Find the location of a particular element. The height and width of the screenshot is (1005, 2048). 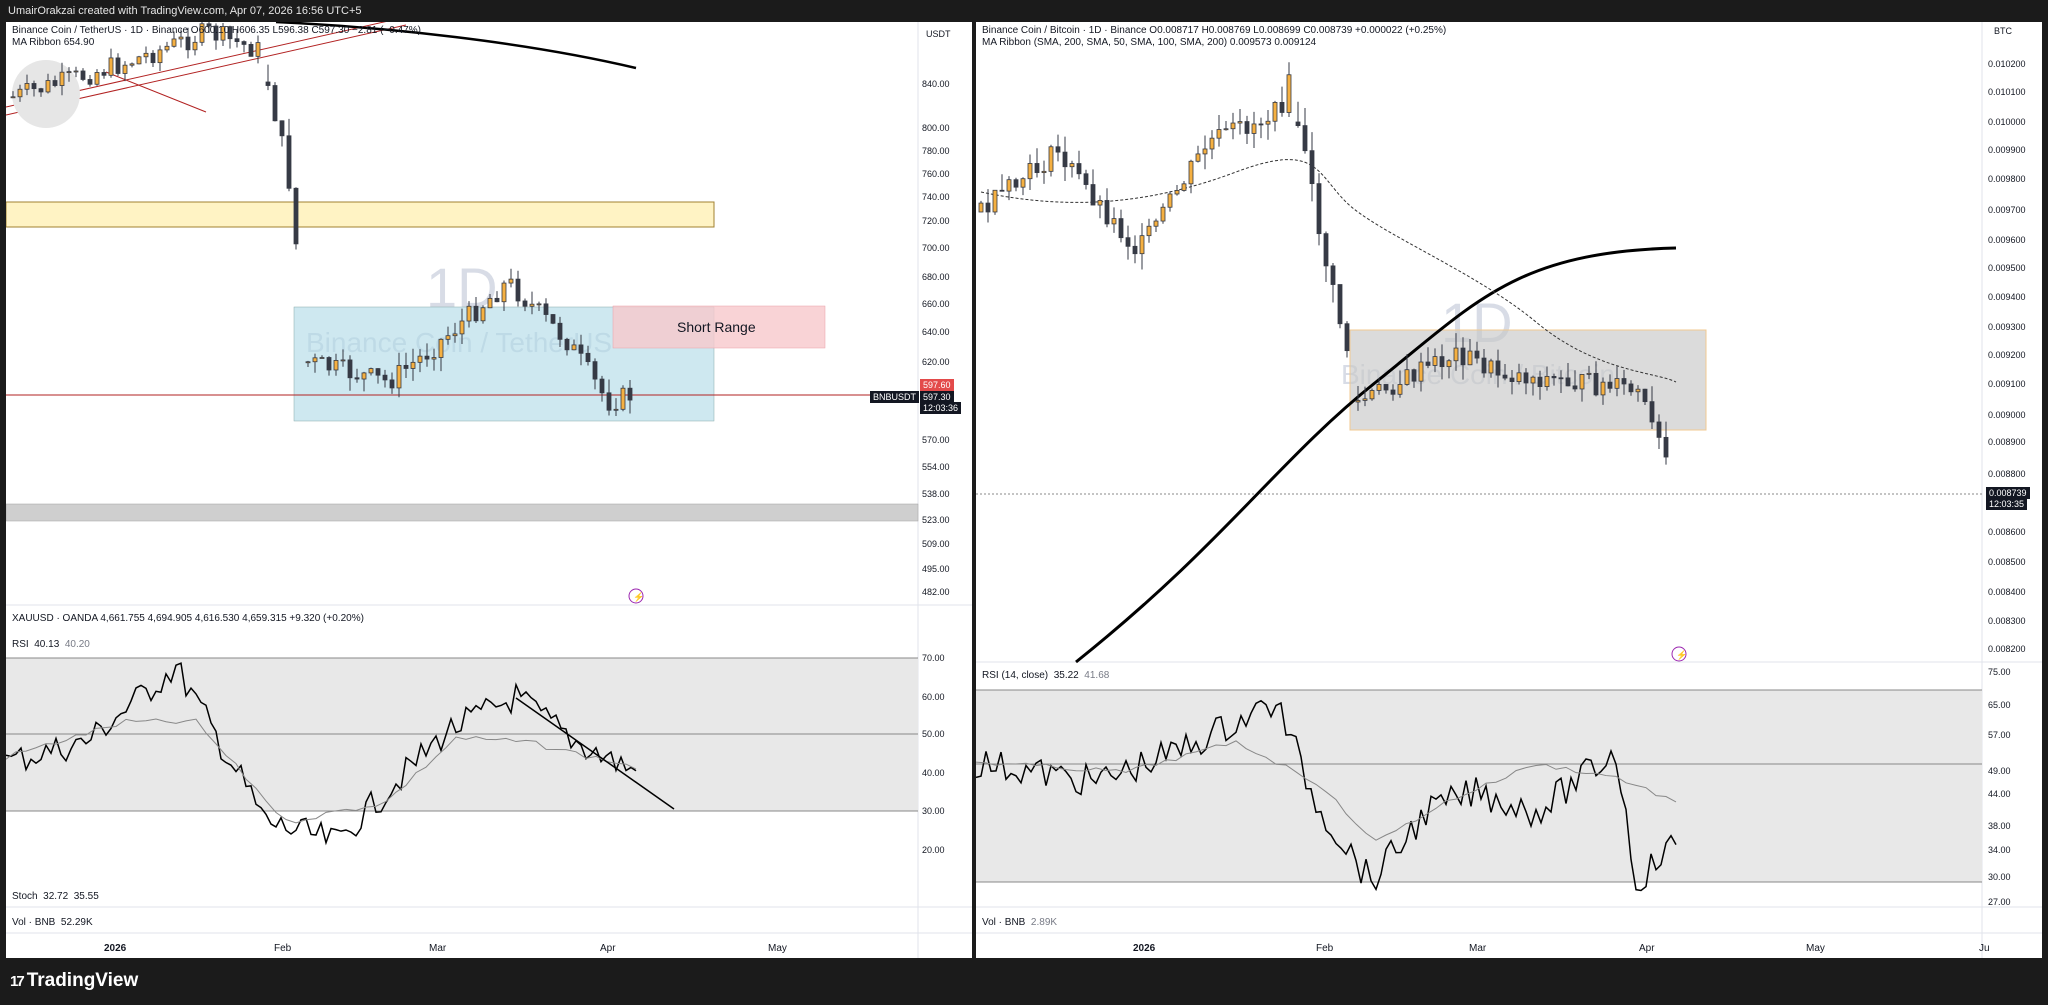

left-rsi-tick: 60.00 is located at coordinates (933, 697).